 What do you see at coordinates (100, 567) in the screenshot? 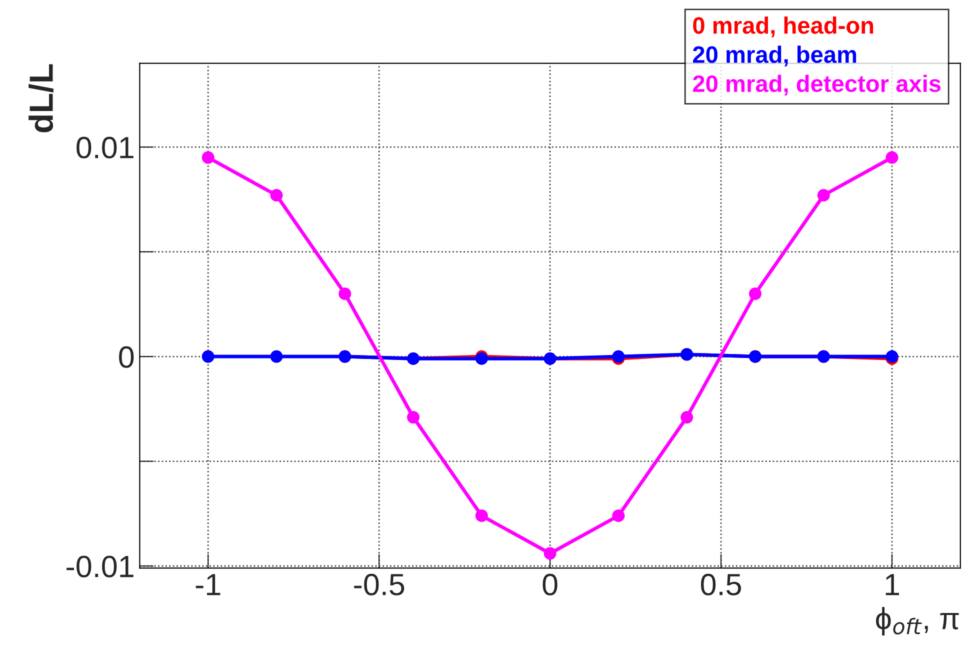
I see `y-tick-label: -0.01` at bounding box center [100, 567].